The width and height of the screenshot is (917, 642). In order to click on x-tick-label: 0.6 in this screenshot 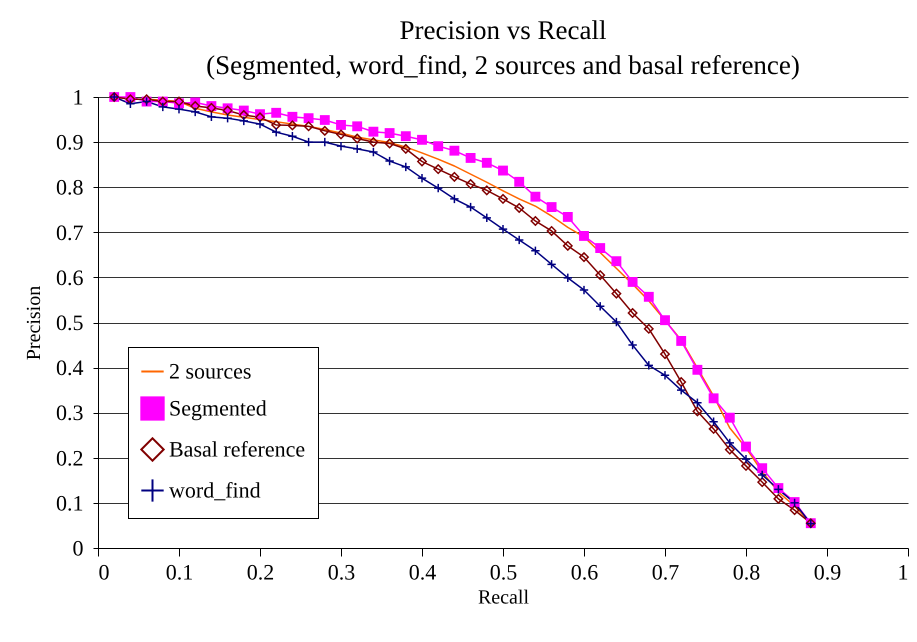, I will do `click(584, 572)`.